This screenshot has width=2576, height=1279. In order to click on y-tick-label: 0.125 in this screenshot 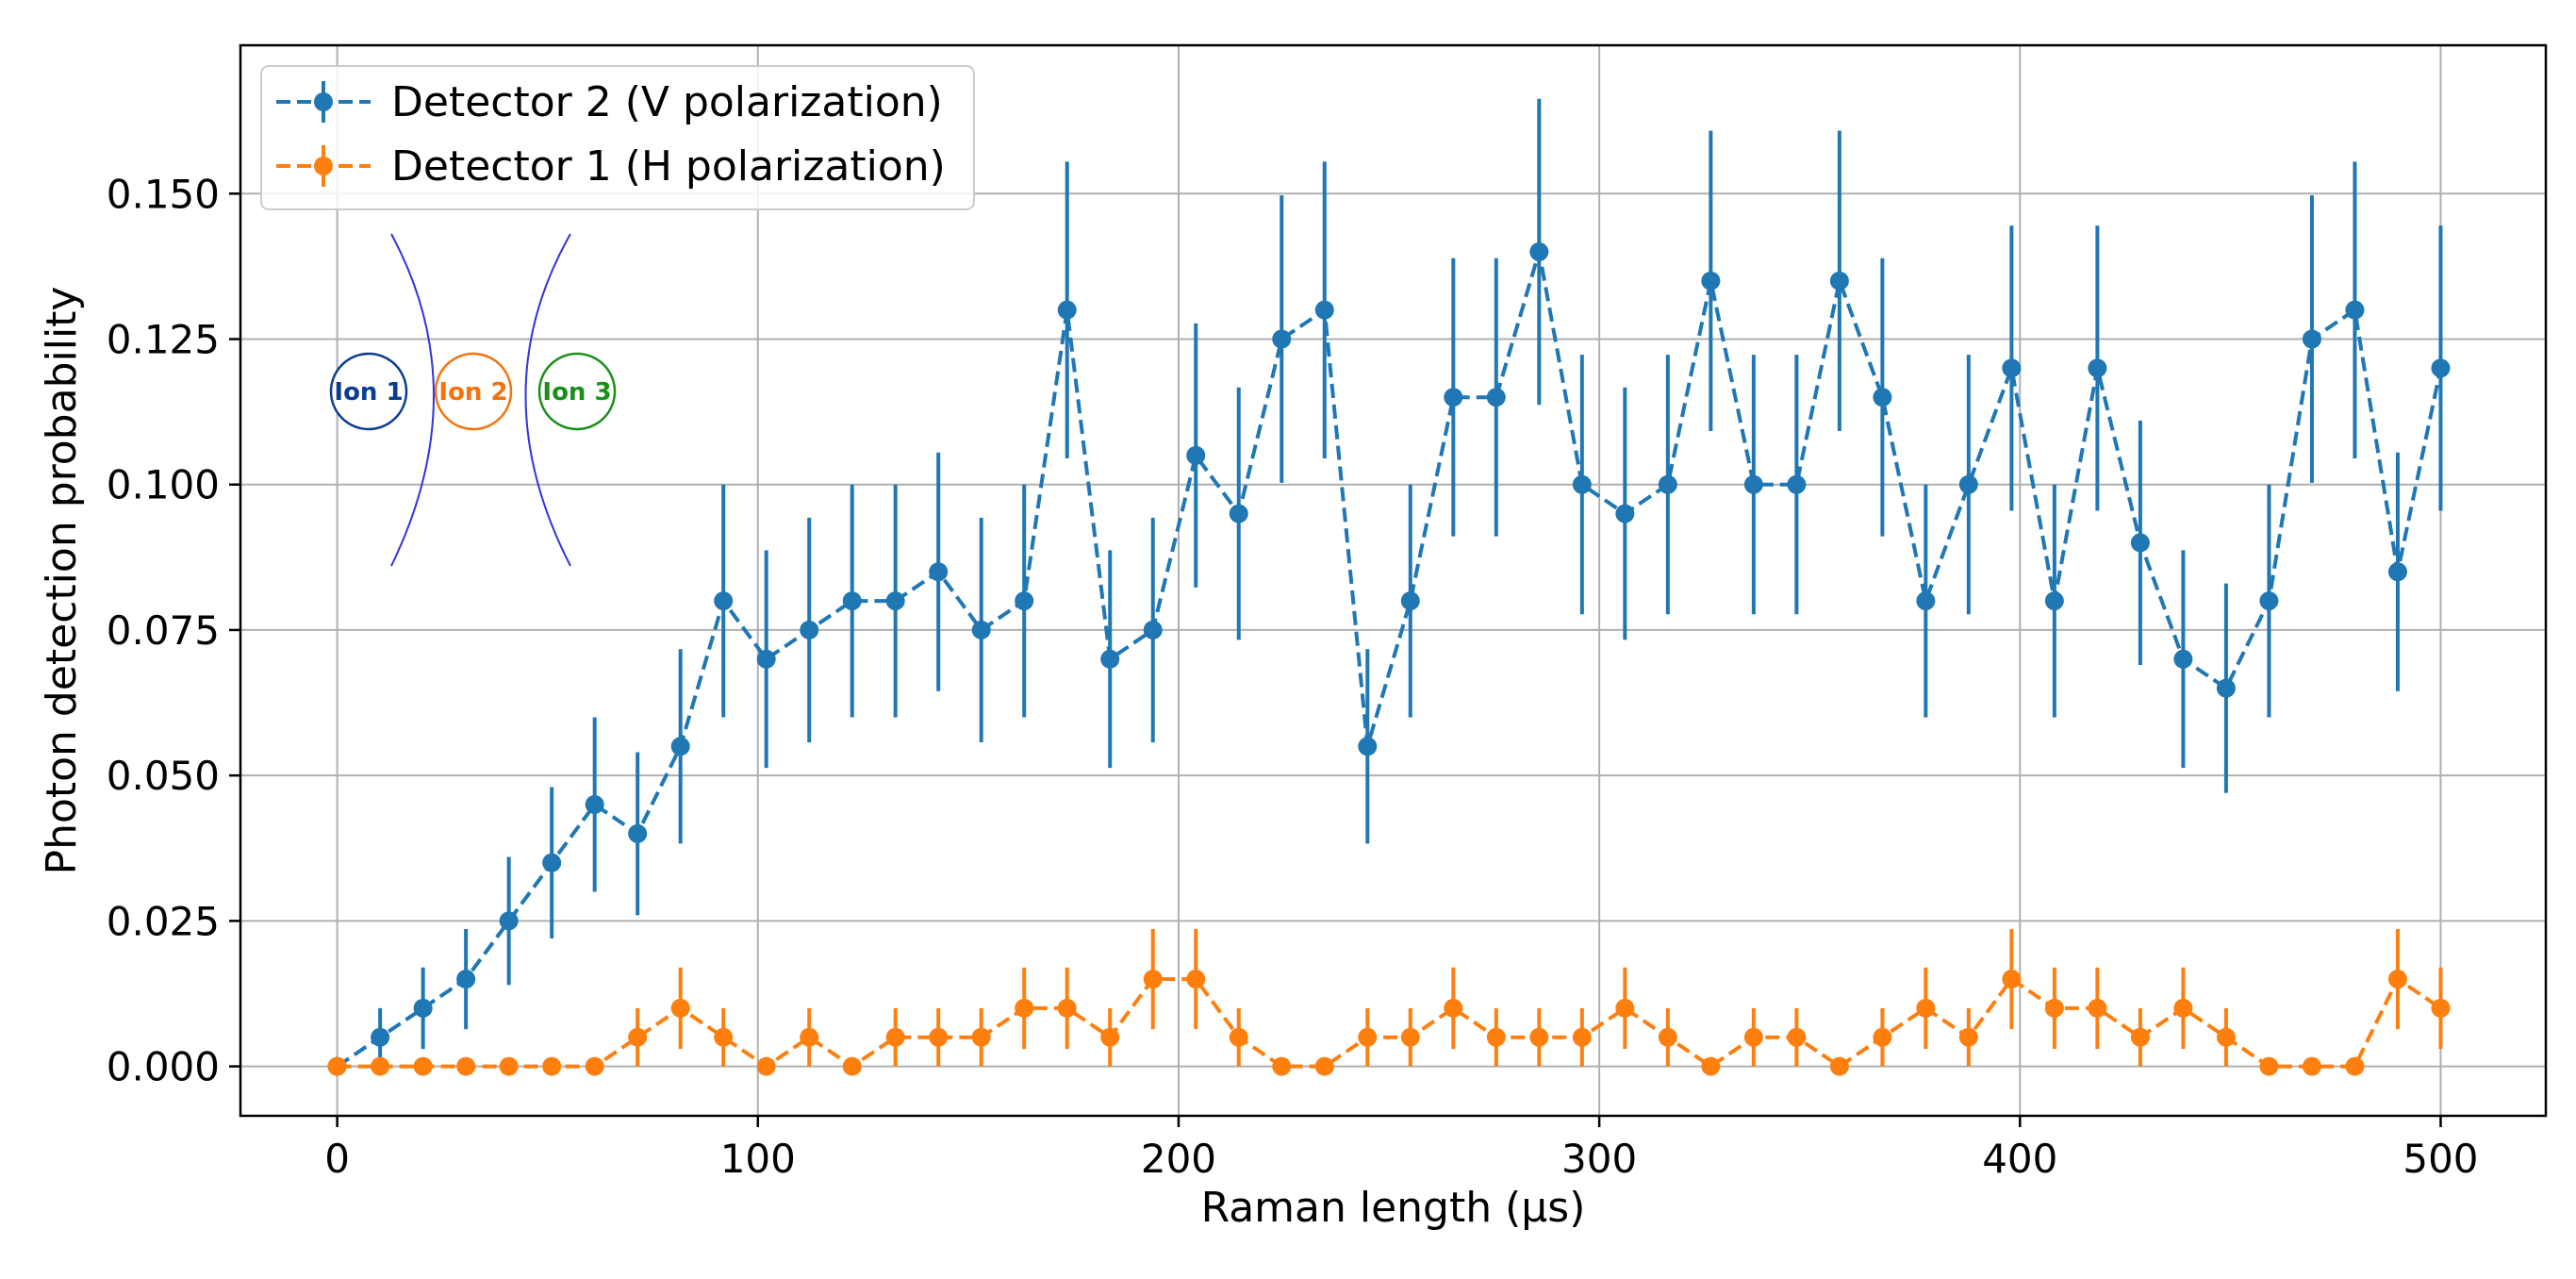, I will do `click(163, 340)`.